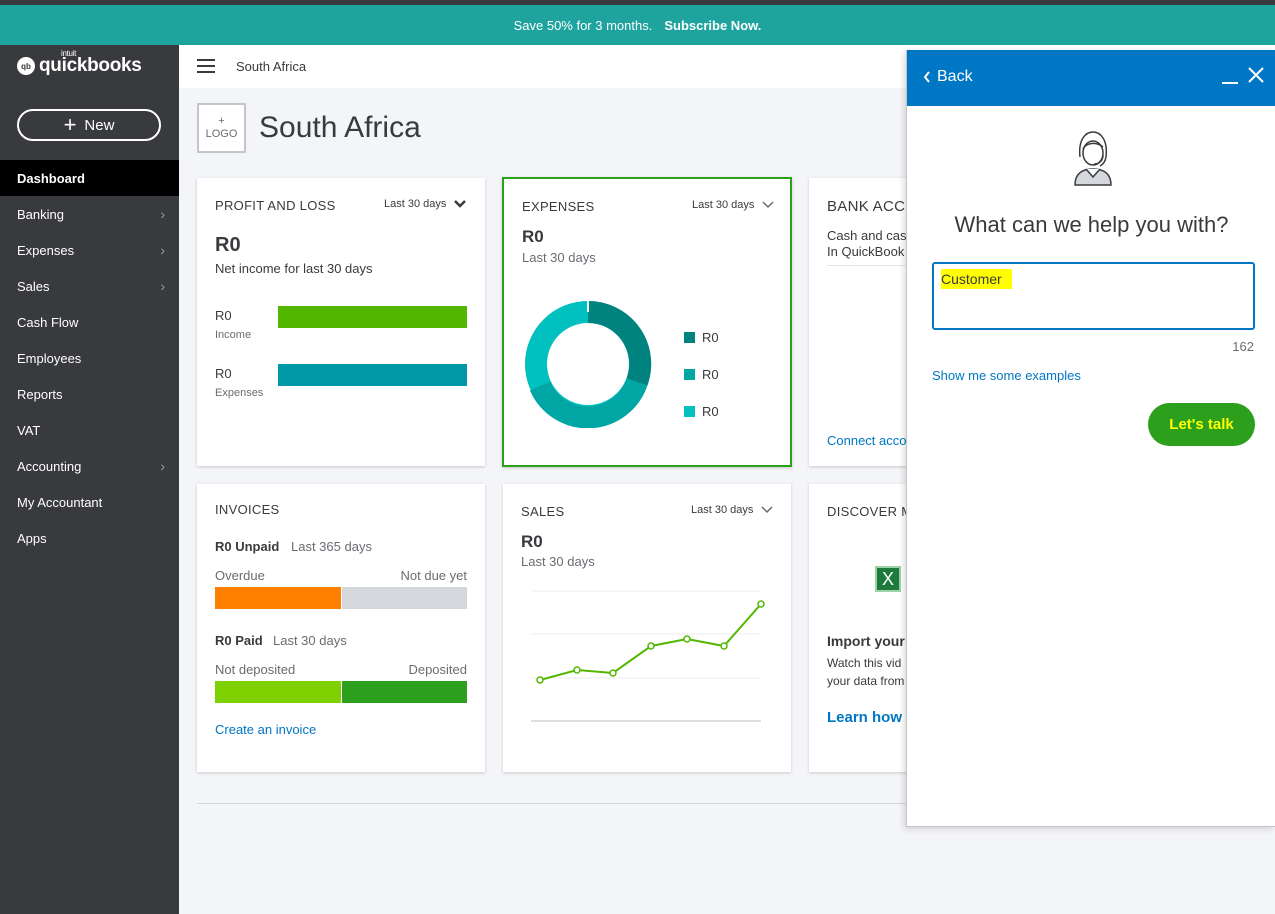 The height and width of the screenshot is (914, 1275). I want to click on chevron-left-icon, so click(926, 77).